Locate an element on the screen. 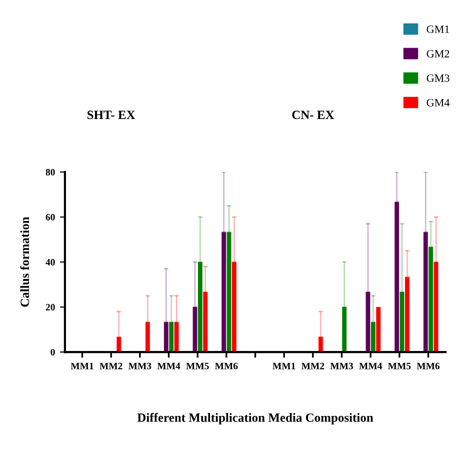 The image size is (474, 470). legend-label: GM1 is located at coordinates (438, 29).